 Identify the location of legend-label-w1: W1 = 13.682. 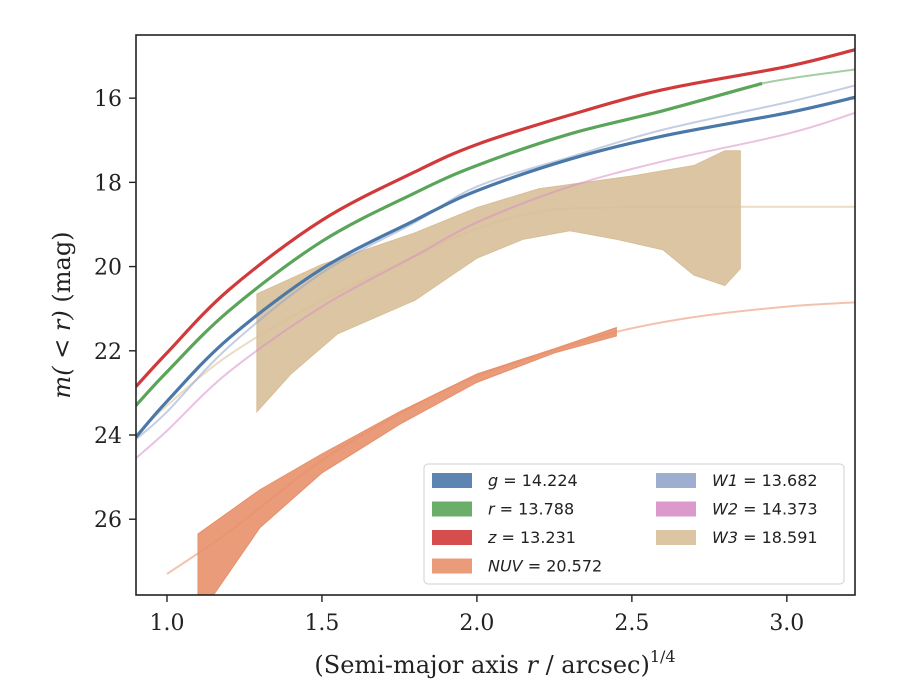
(765, 480).